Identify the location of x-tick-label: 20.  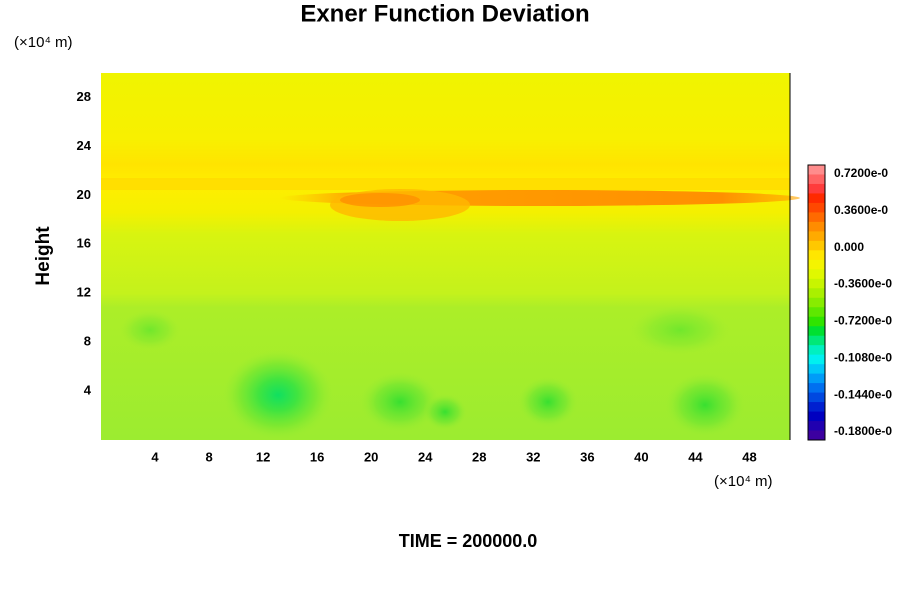
(371, 456).